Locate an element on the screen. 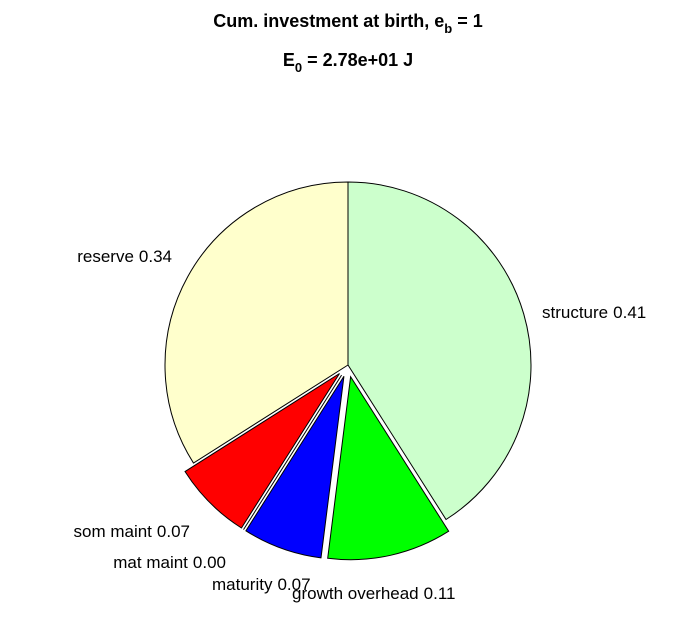 The width and height of the screenshot is (696, 618). subtitle-part: E is located at coordinates (289, 60).